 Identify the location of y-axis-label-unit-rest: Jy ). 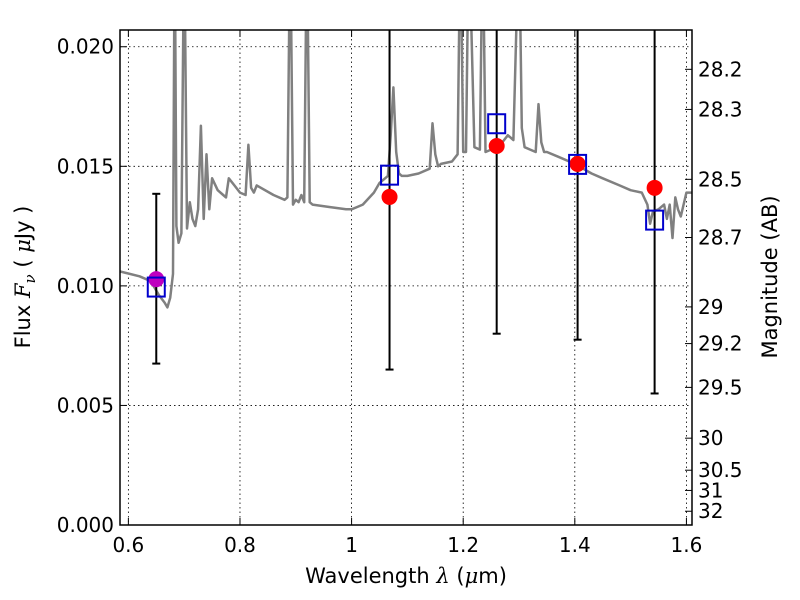
(23, 224).